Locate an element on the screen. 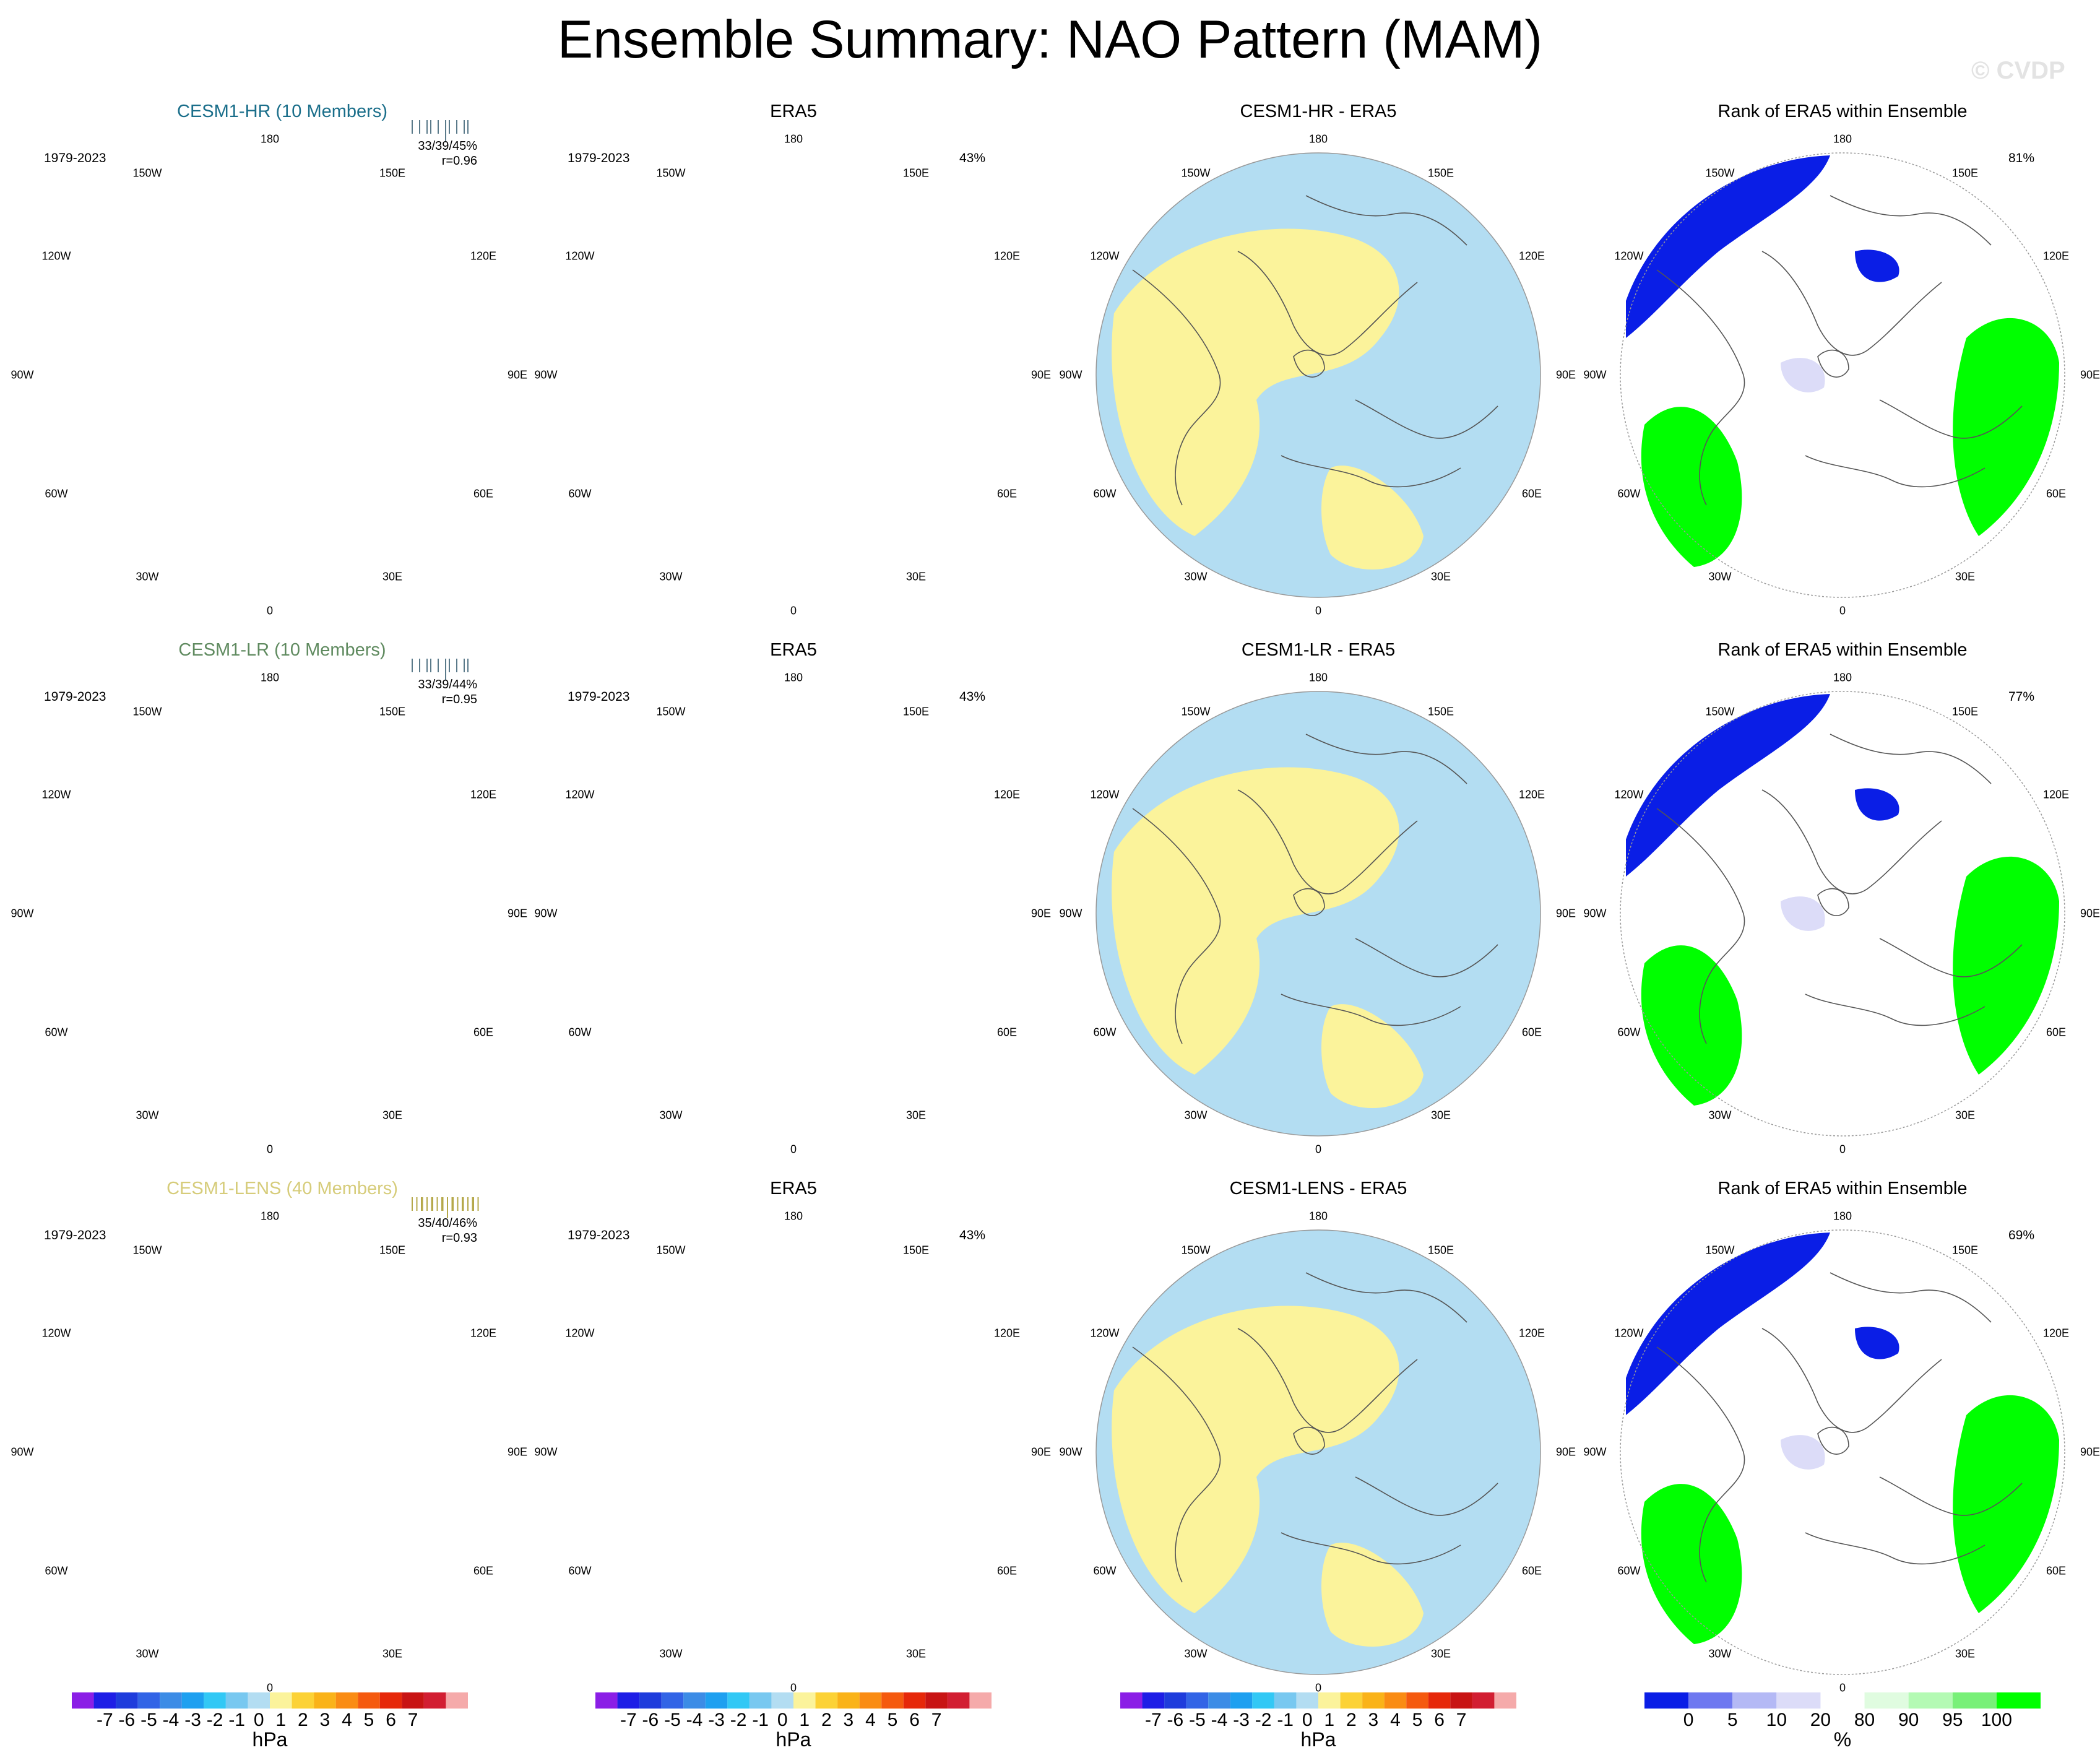 The height and width of the screenshot is (1763, 2100). colorbar-2-tick-label: 1 is located at coordinates (804, 1720).